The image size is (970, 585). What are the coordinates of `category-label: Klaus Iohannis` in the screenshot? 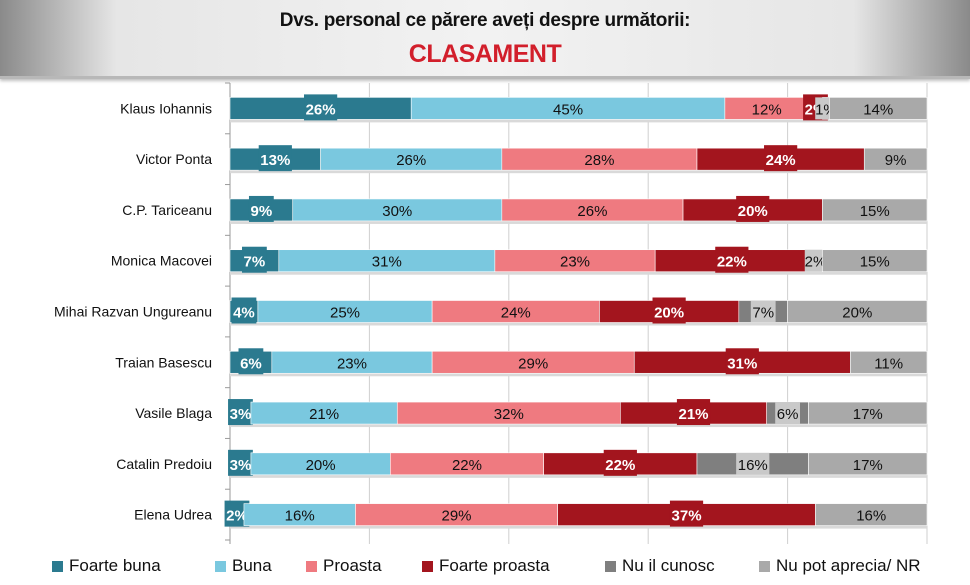 It's located at (166, 108).